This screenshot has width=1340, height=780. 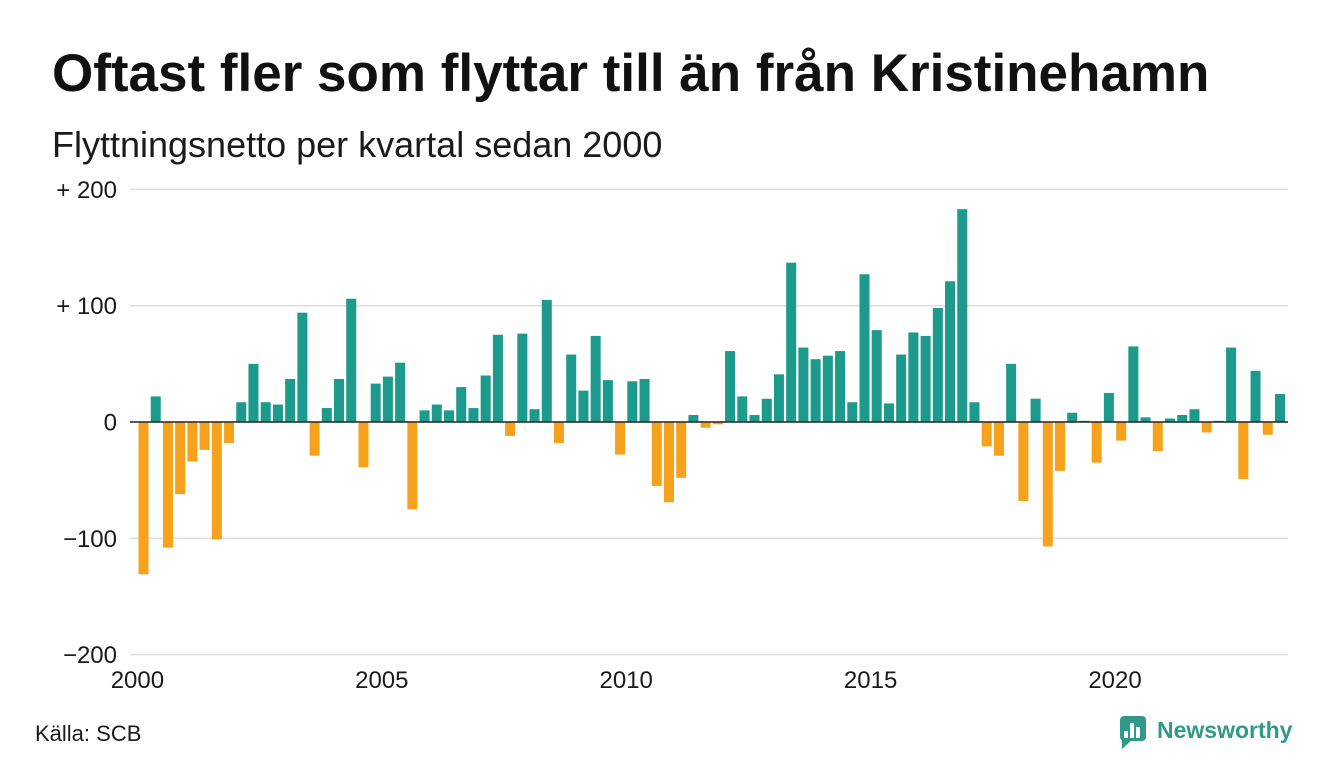 What do you see at coordinates (90, 539) in the screenshot?
I see `y-tick-label: −100` at bounding box center [90, 539].